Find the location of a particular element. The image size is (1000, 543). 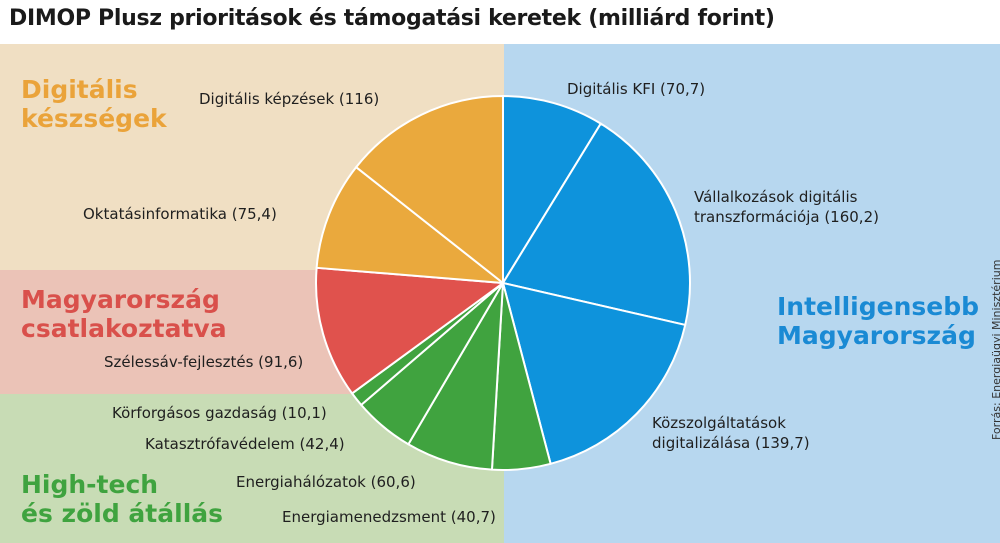

slice-label-digitalis-kfi: Digitális KFI (70,7) is located at coordinates (636, 89).